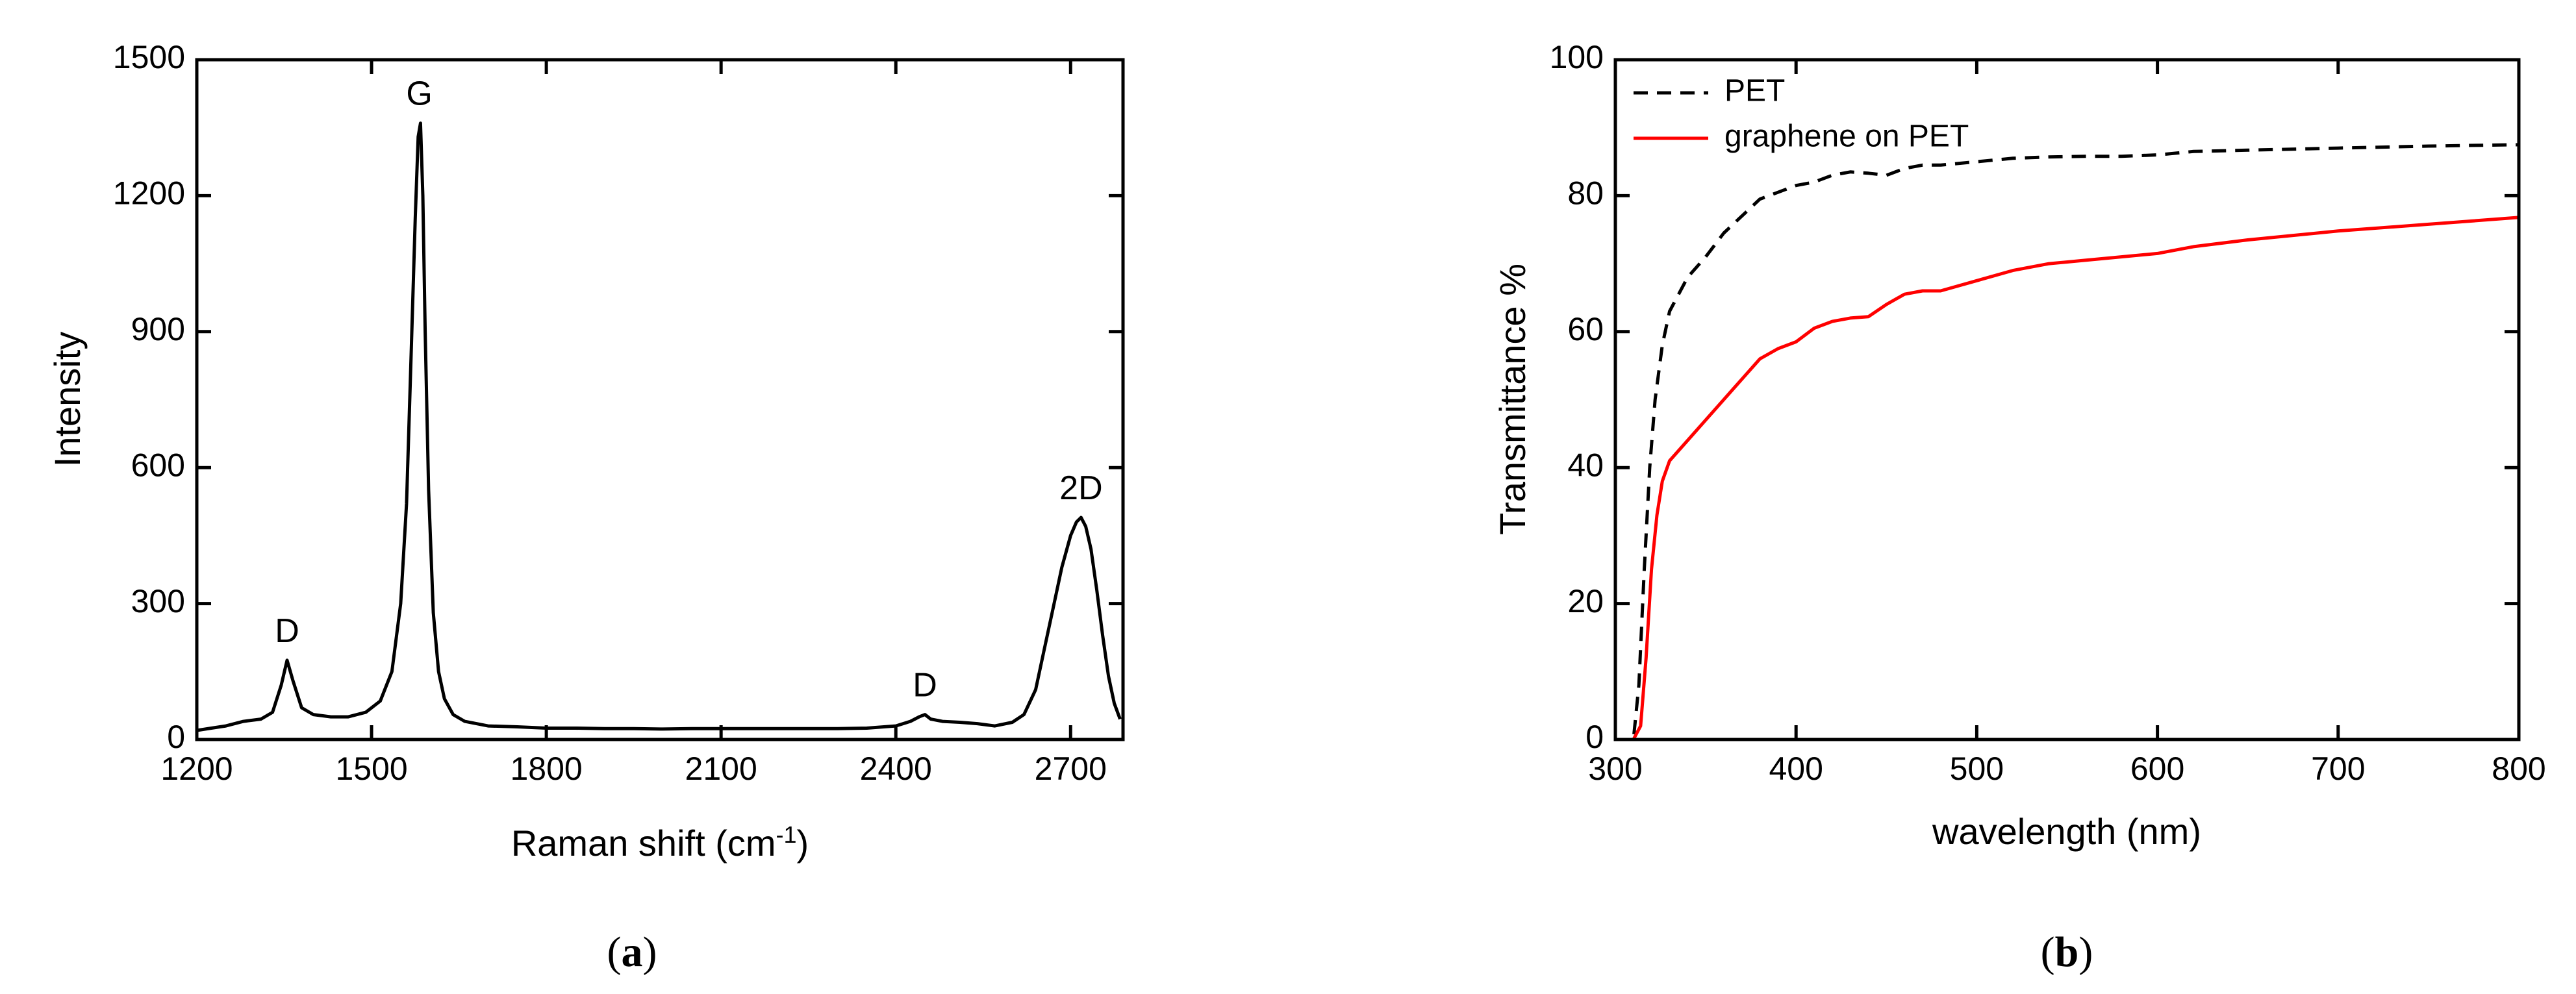 Image resolution: width=2576 pixels, height=994 pixels. I want to click on raman-x-tick-label: 1800, so click(546, 769).